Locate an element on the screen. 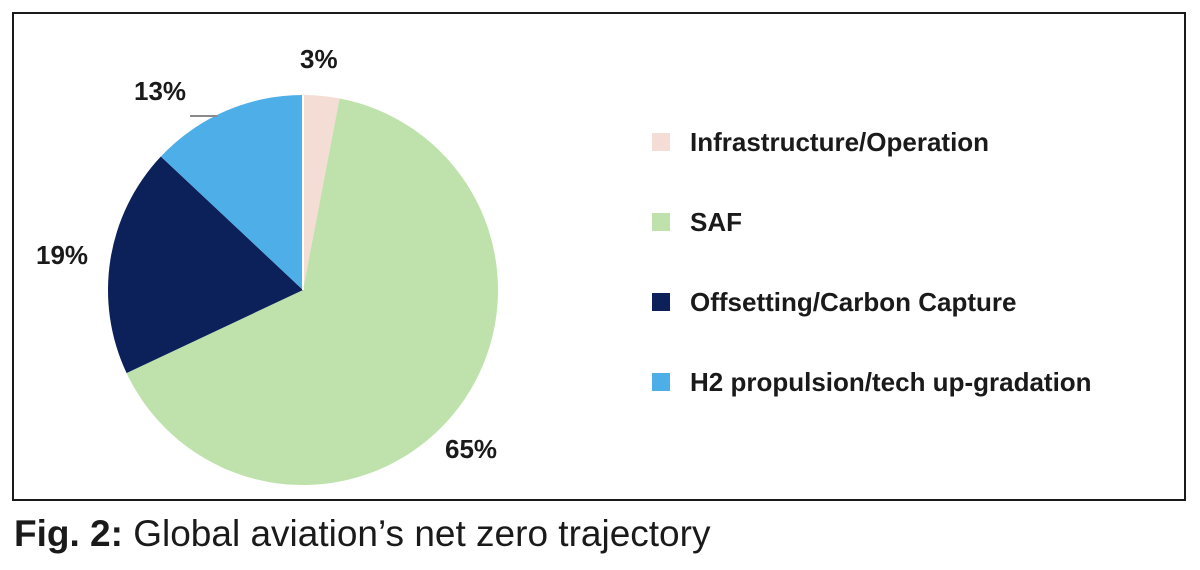 This screenshot has width=1200, height=570. pie-slice-h2 is located at coordinates (231, 192).